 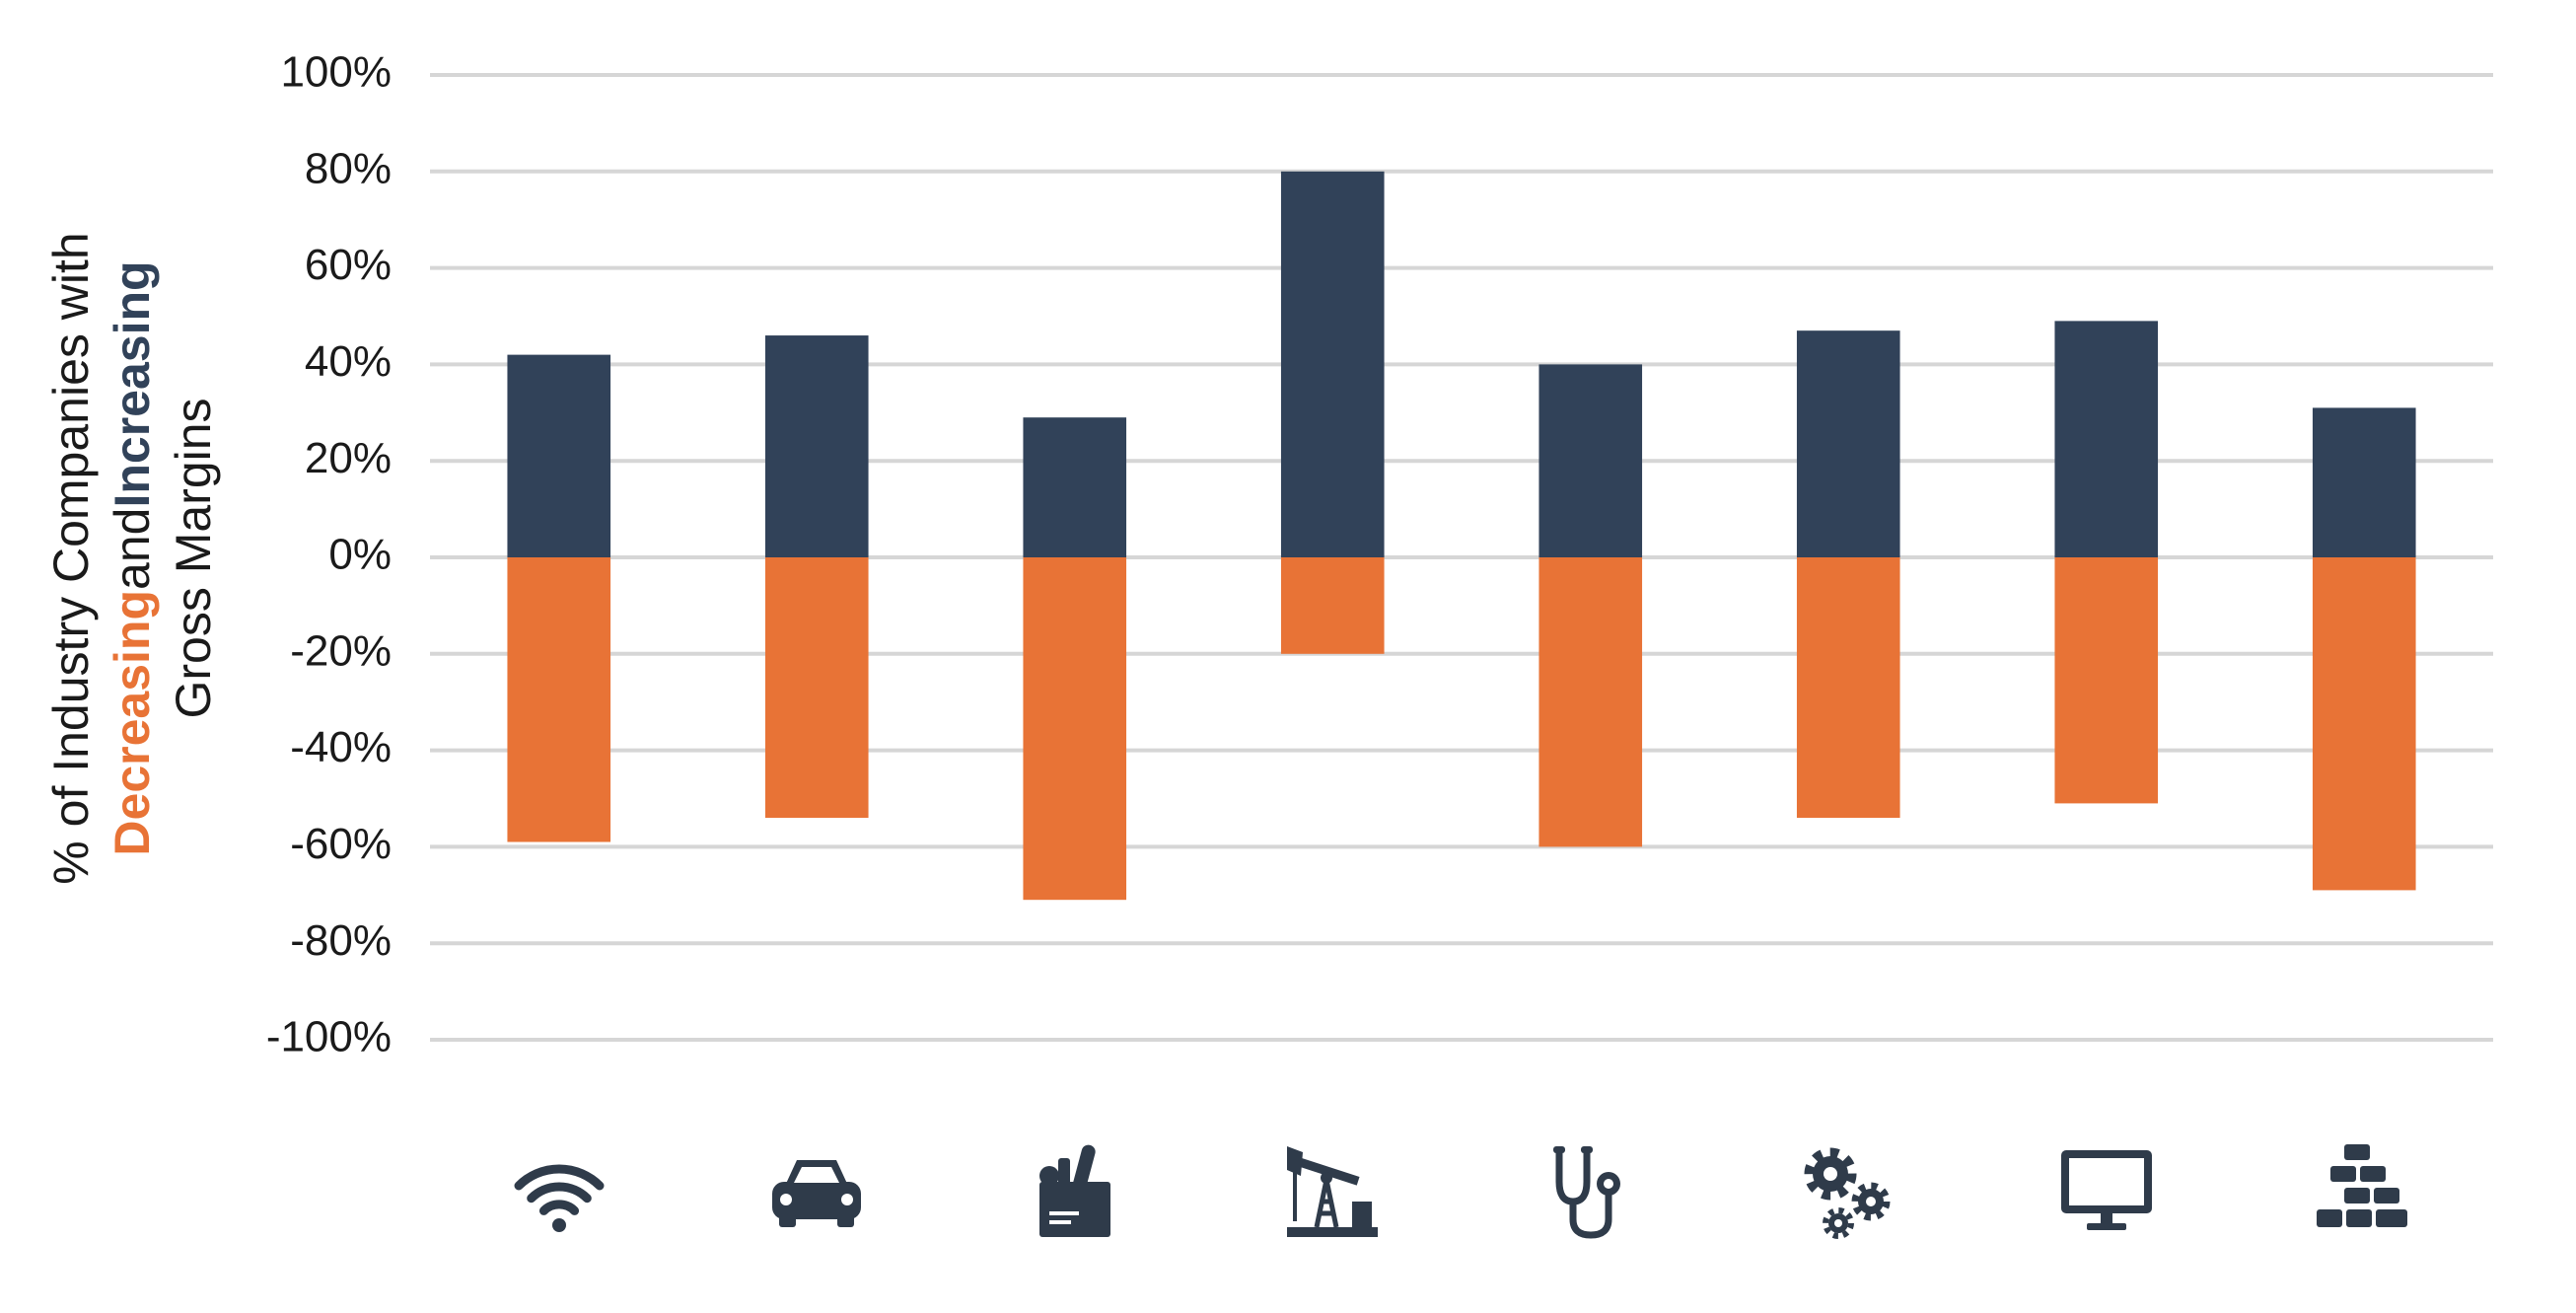 I want to click on series-name: Increasing, so click(x=133, y=384).